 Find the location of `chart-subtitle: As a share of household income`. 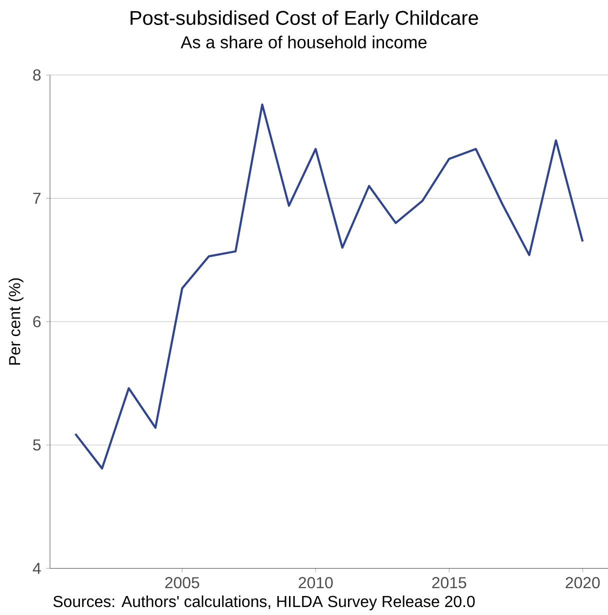

chart-subtitle: As a share of household income is located at coordinates (303, 42).